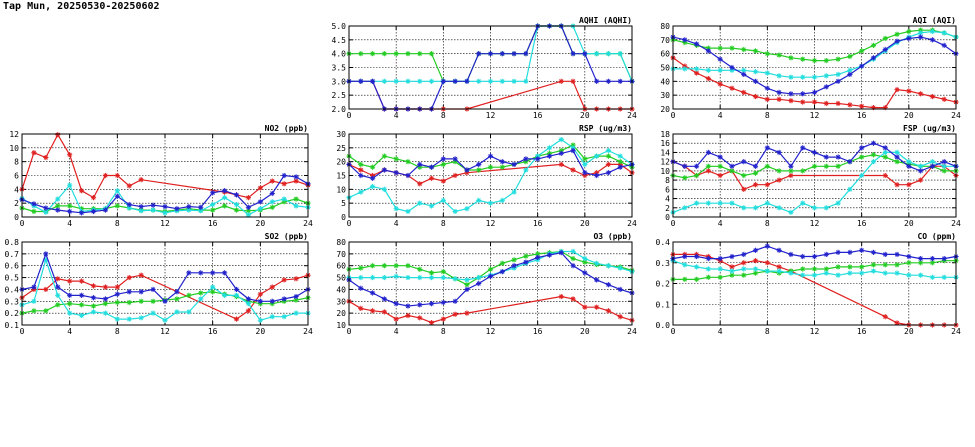  What do you see at coordinates (862, 331) in the screenshot?
I see `x-tick-label: 16` at bounding box center [862, 331].